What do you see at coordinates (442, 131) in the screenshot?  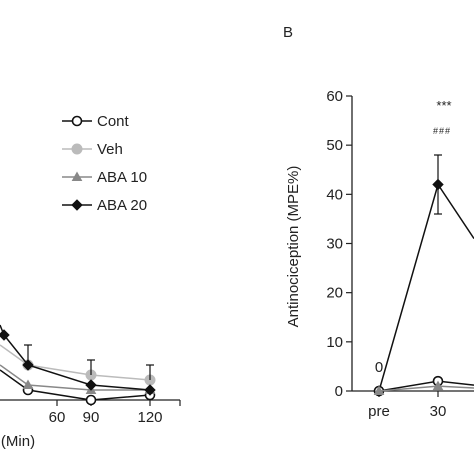 I see `panel-b-significance-hash: ###` at bounding box center [442, 131].